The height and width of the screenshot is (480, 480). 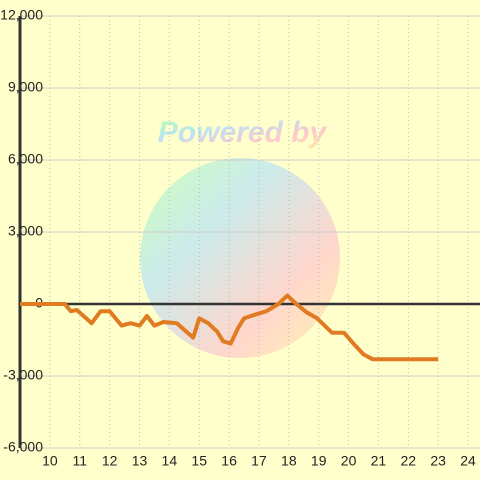 What do you see at coordinates (199, 461) in the screenshot?
I see `x-tick-label: 15` at bounding box center [199, 461].